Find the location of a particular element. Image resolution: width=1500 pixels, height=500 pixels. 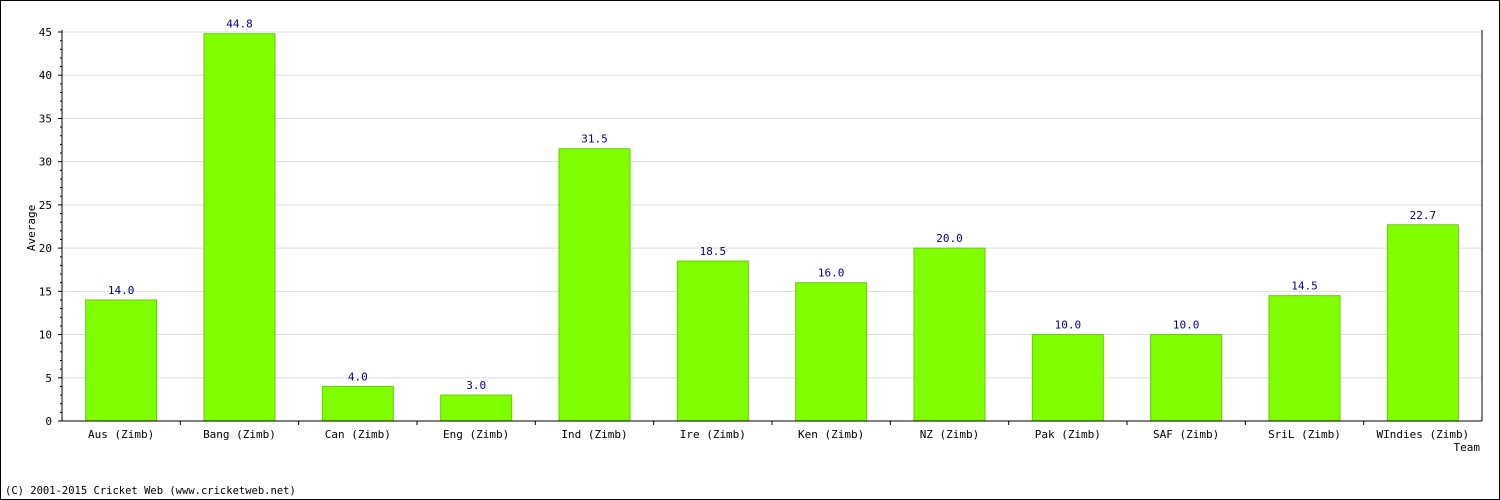

y-tick-label: 35 is located at coordinates (45, 118).